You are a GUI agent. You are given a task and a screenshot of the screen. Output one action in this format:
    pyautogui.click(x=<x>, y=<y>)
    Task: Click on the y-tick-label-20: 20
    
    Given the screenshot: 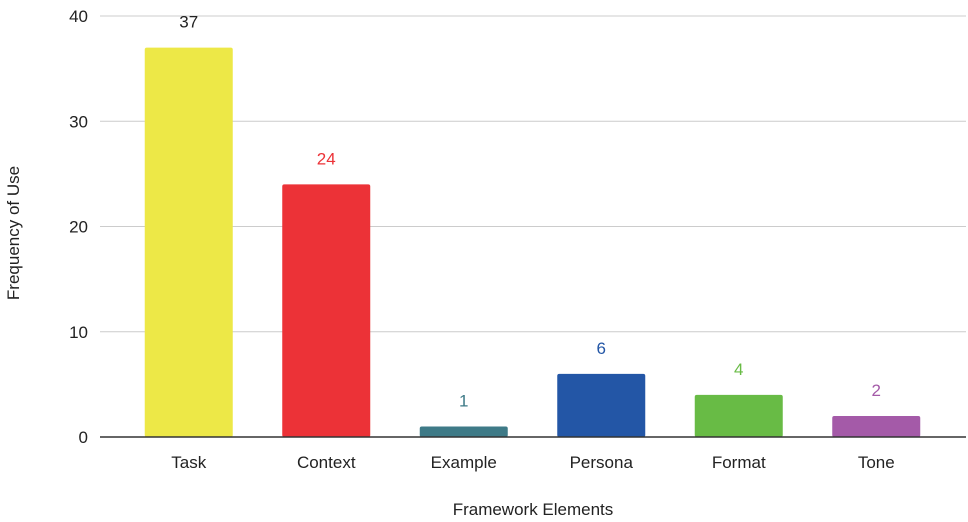 What is the action you would take?
    pyautogui.click(x=78, y=227)
    